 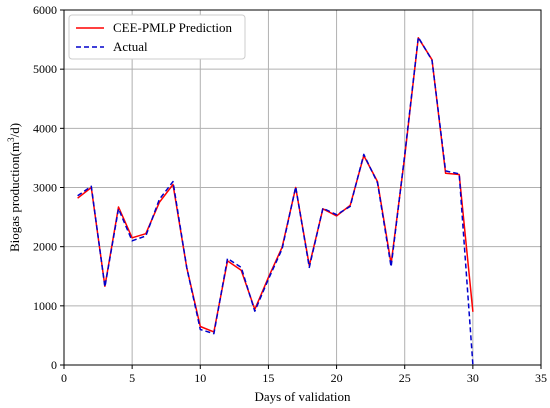 I want to click on y-tick-label: 0, so click(x=54, y=365).